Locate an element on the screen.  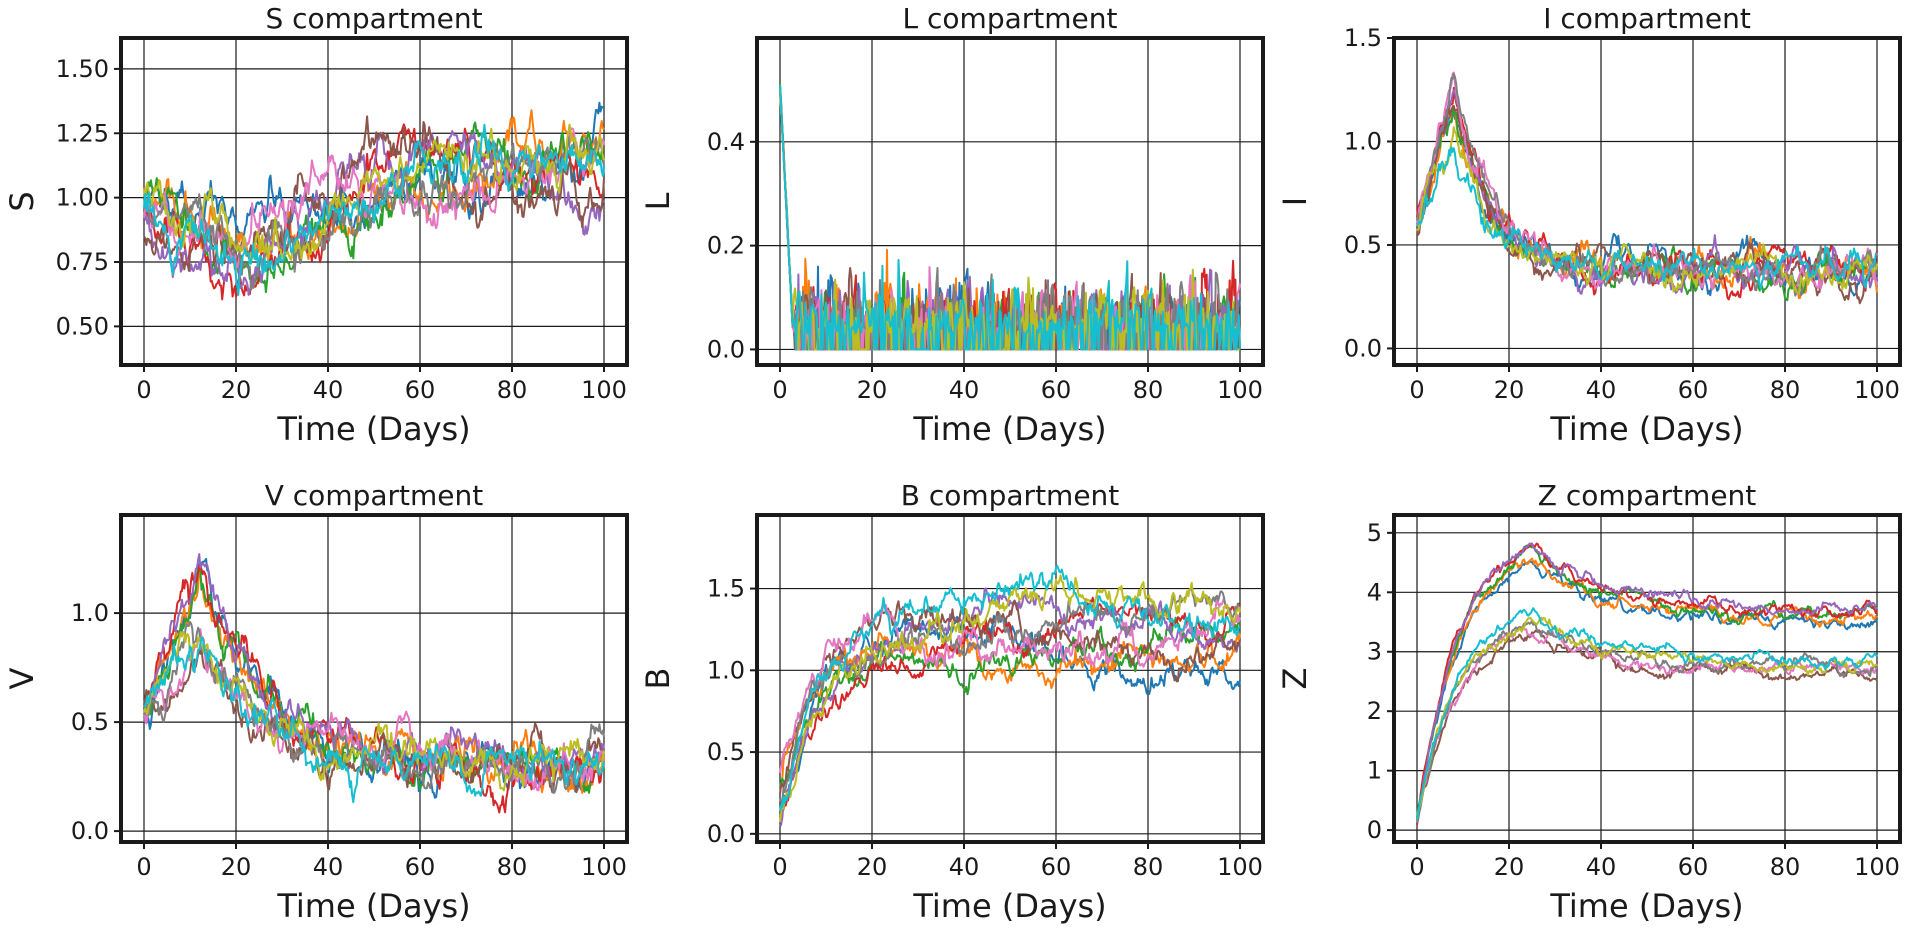
y-tick-label: 4 is located at coordinates (1374, 592).